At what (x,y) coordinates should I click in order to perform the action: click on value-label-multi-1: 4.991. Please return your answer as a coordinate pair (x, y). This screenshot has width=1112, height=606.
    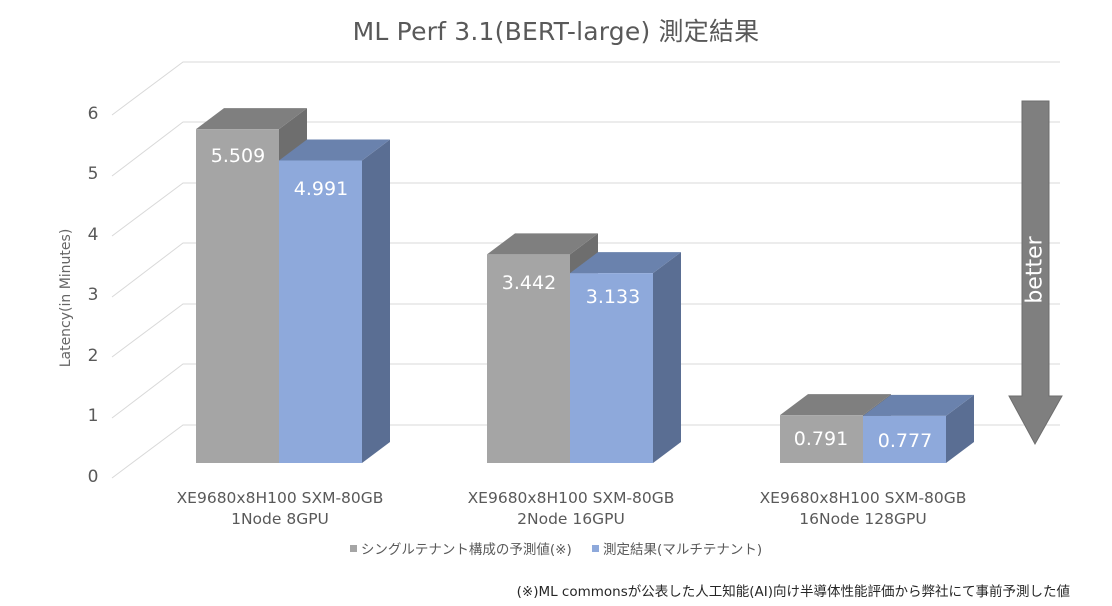
    Looking at the image, I should click on (321, 189).